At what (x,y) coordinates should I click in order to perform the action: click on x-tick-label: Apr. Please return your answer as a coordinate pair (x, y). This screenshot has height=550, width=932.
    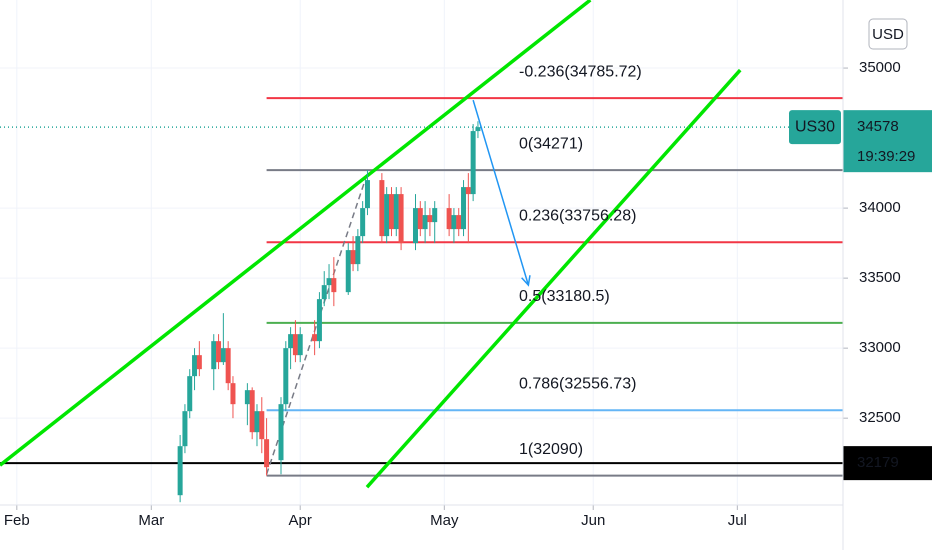
    Looking at the image, I should click on (300, 520).